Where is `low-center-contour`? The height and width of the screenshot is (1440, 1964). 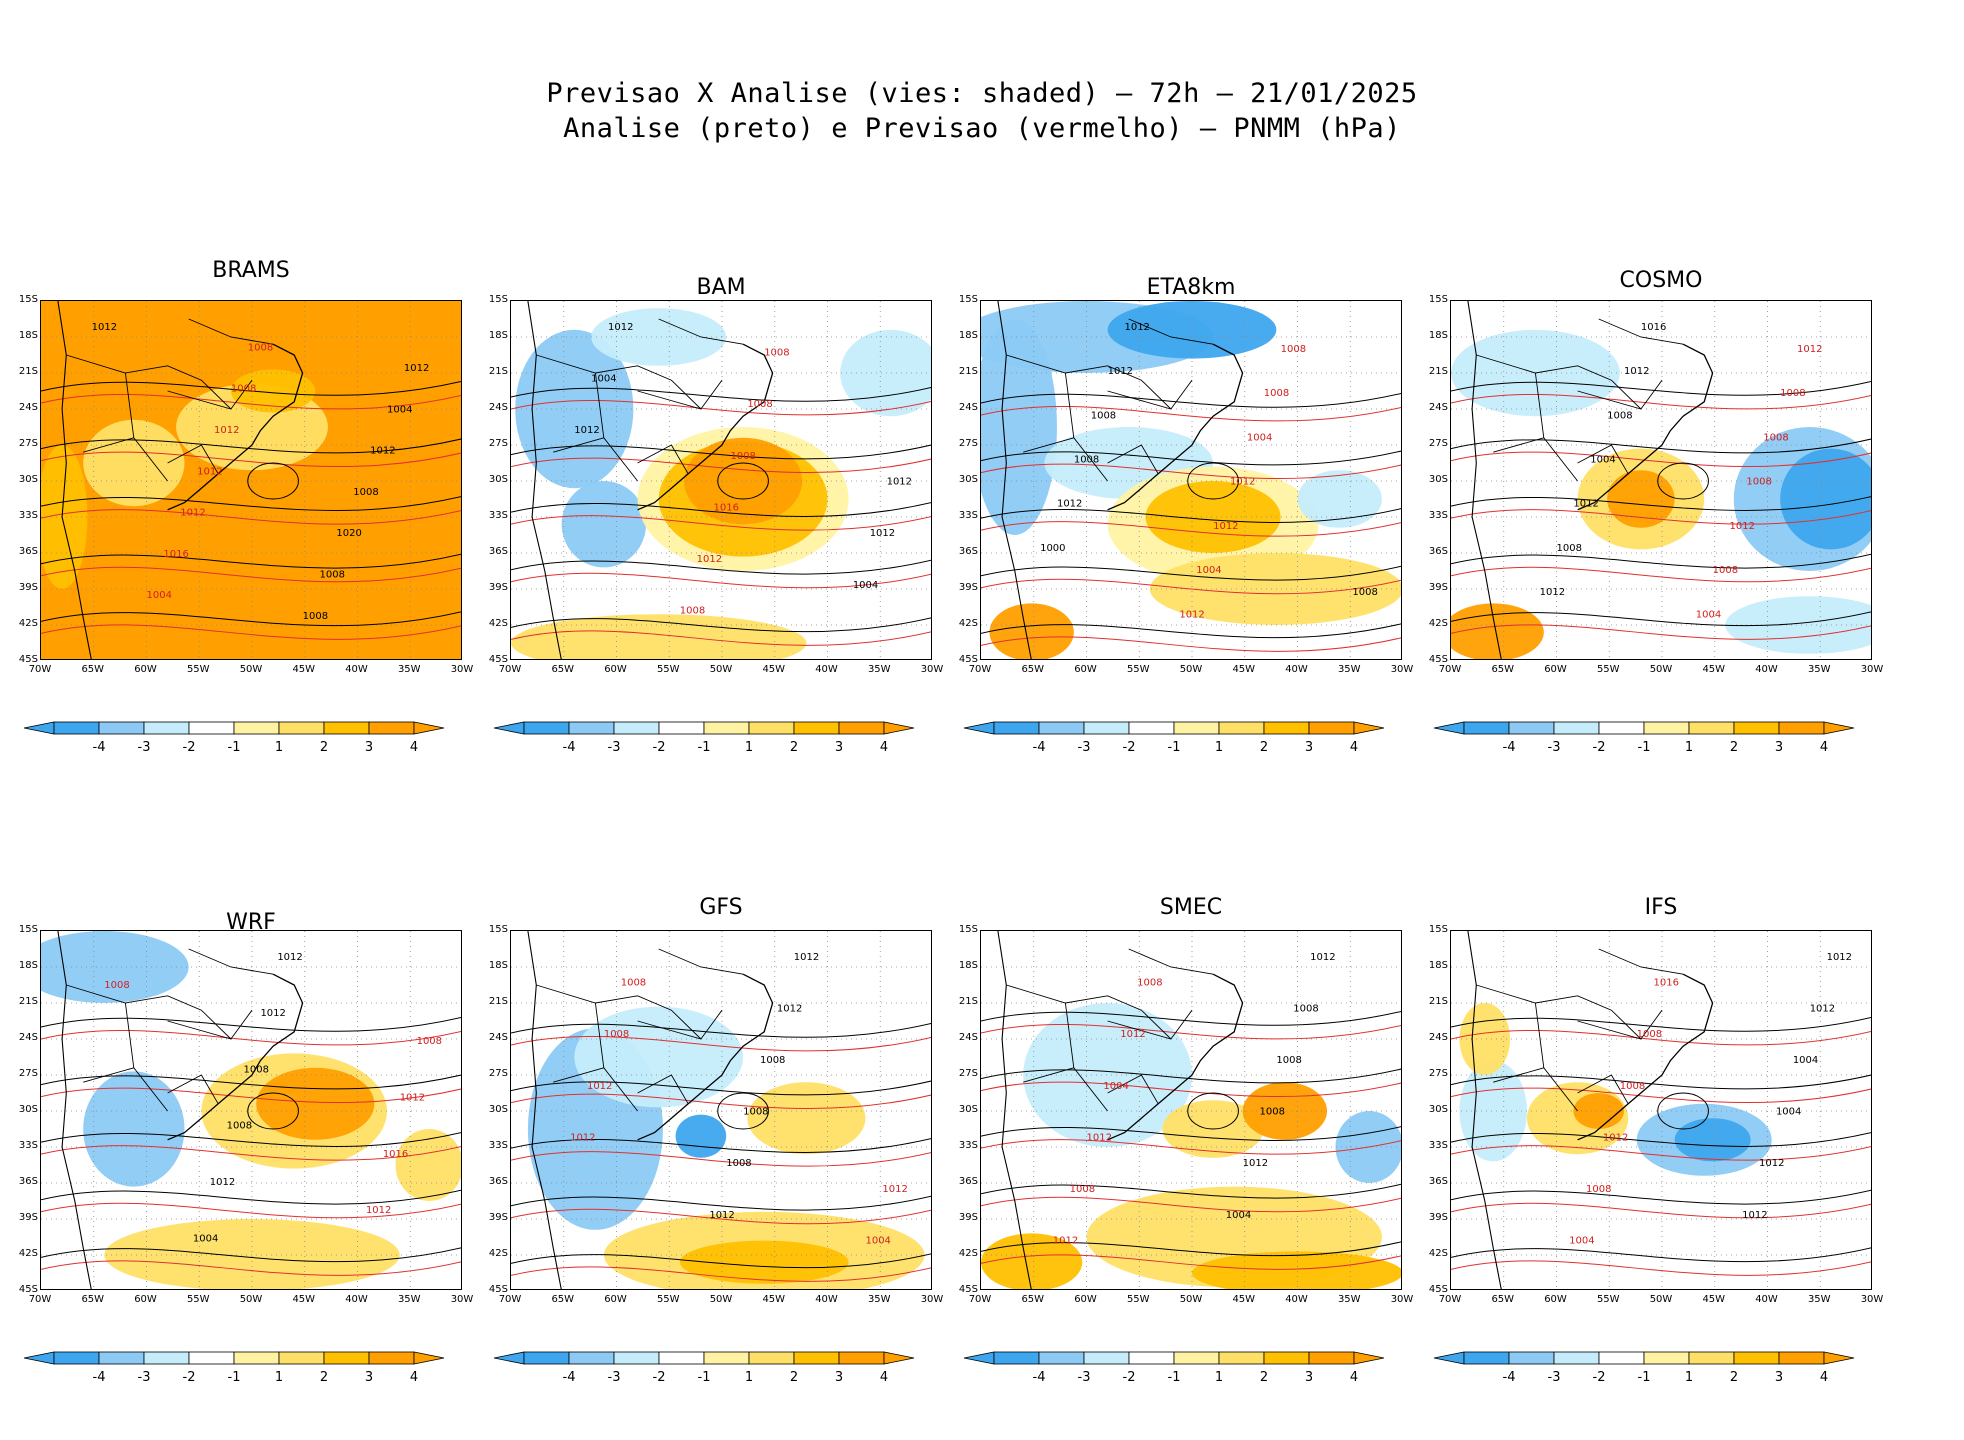 low-center-contour is located at coordinates (1213, 1111).